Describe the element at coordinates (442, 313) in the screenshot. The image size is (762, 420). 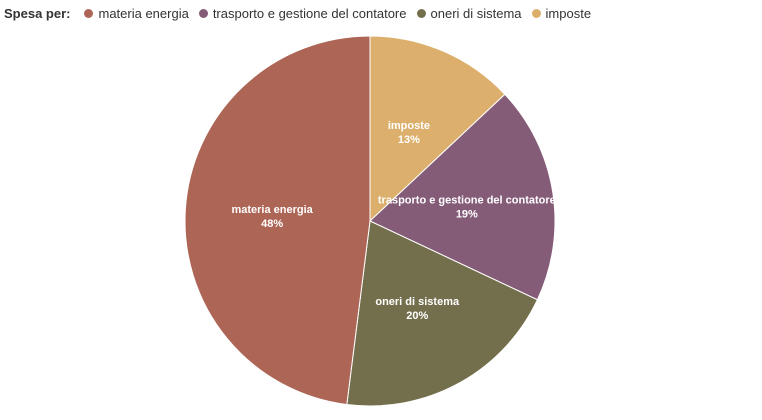
I see `pie-slice-oneri-di-sistema` at that location.